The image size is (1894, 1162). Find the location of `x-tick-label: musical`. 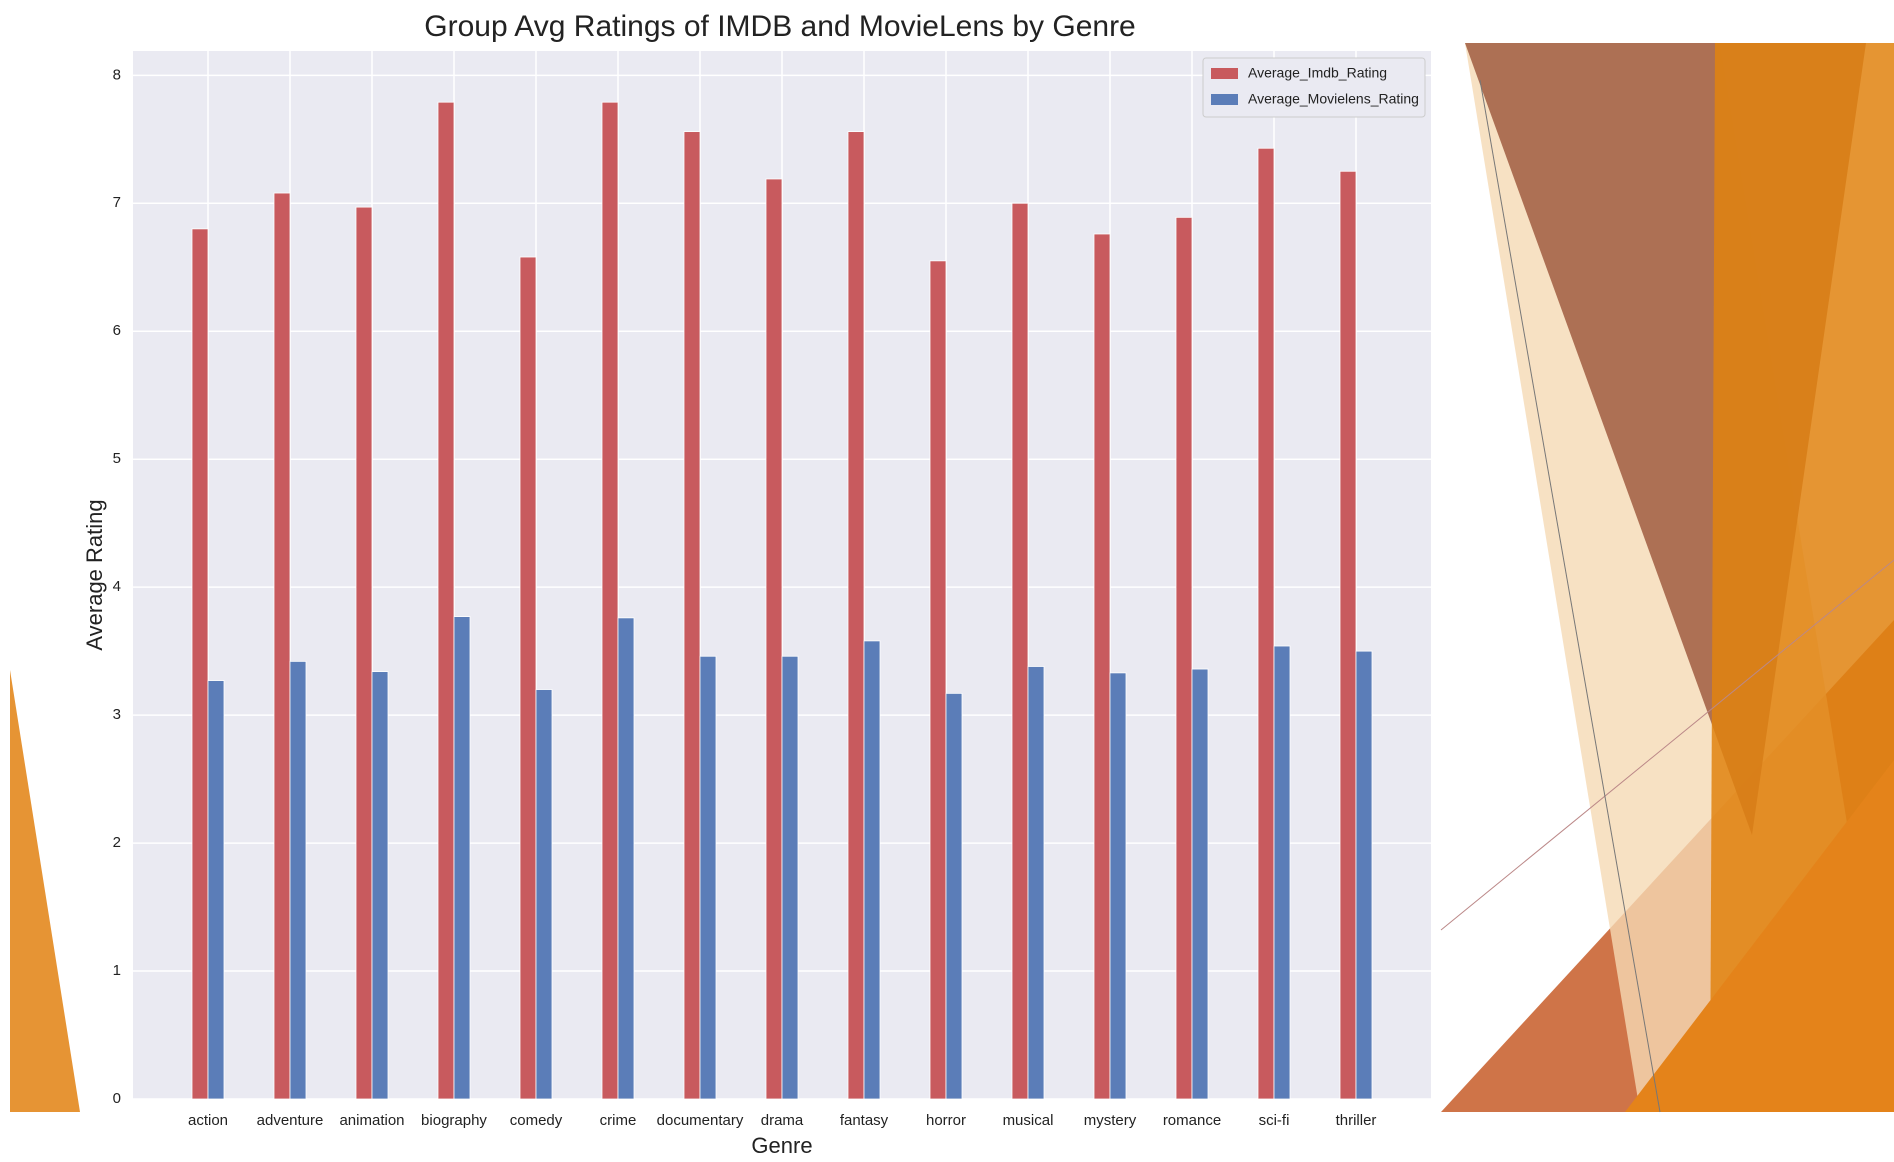

x-tick-label: musical is located at coordinates (1028, 1120).